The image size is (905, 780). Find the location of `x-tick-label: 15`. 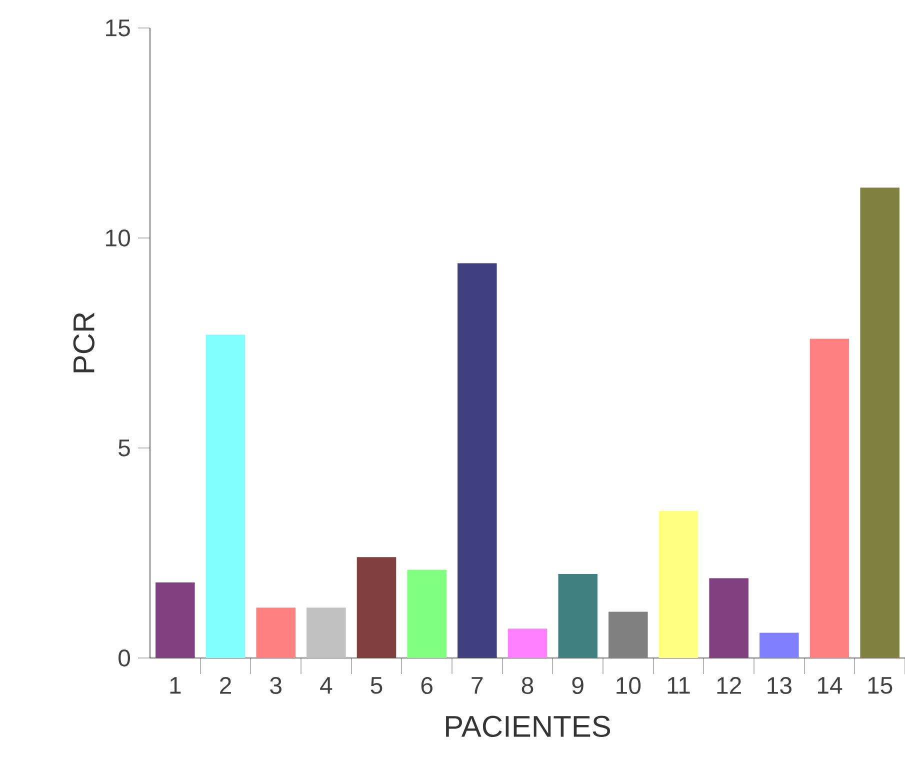

x-tick-label: 15 is located at coordinates (880, 685).